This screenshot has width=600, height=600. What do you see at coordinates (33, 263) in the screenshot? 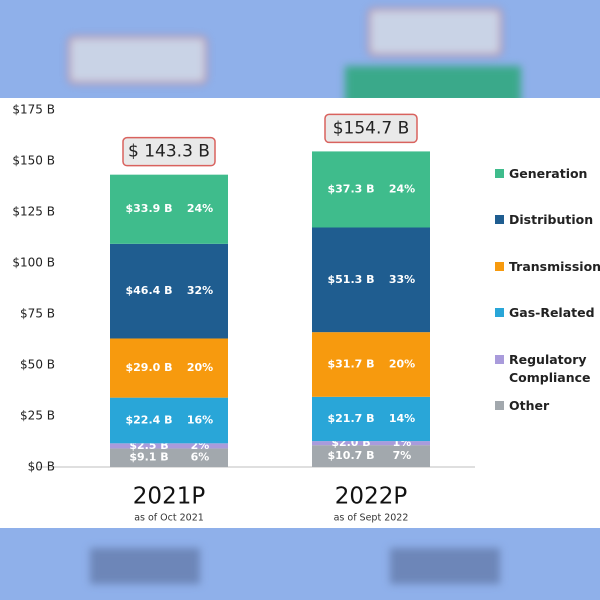
I see `y-tick-label: $100 B` at bounding box center [33, 263].